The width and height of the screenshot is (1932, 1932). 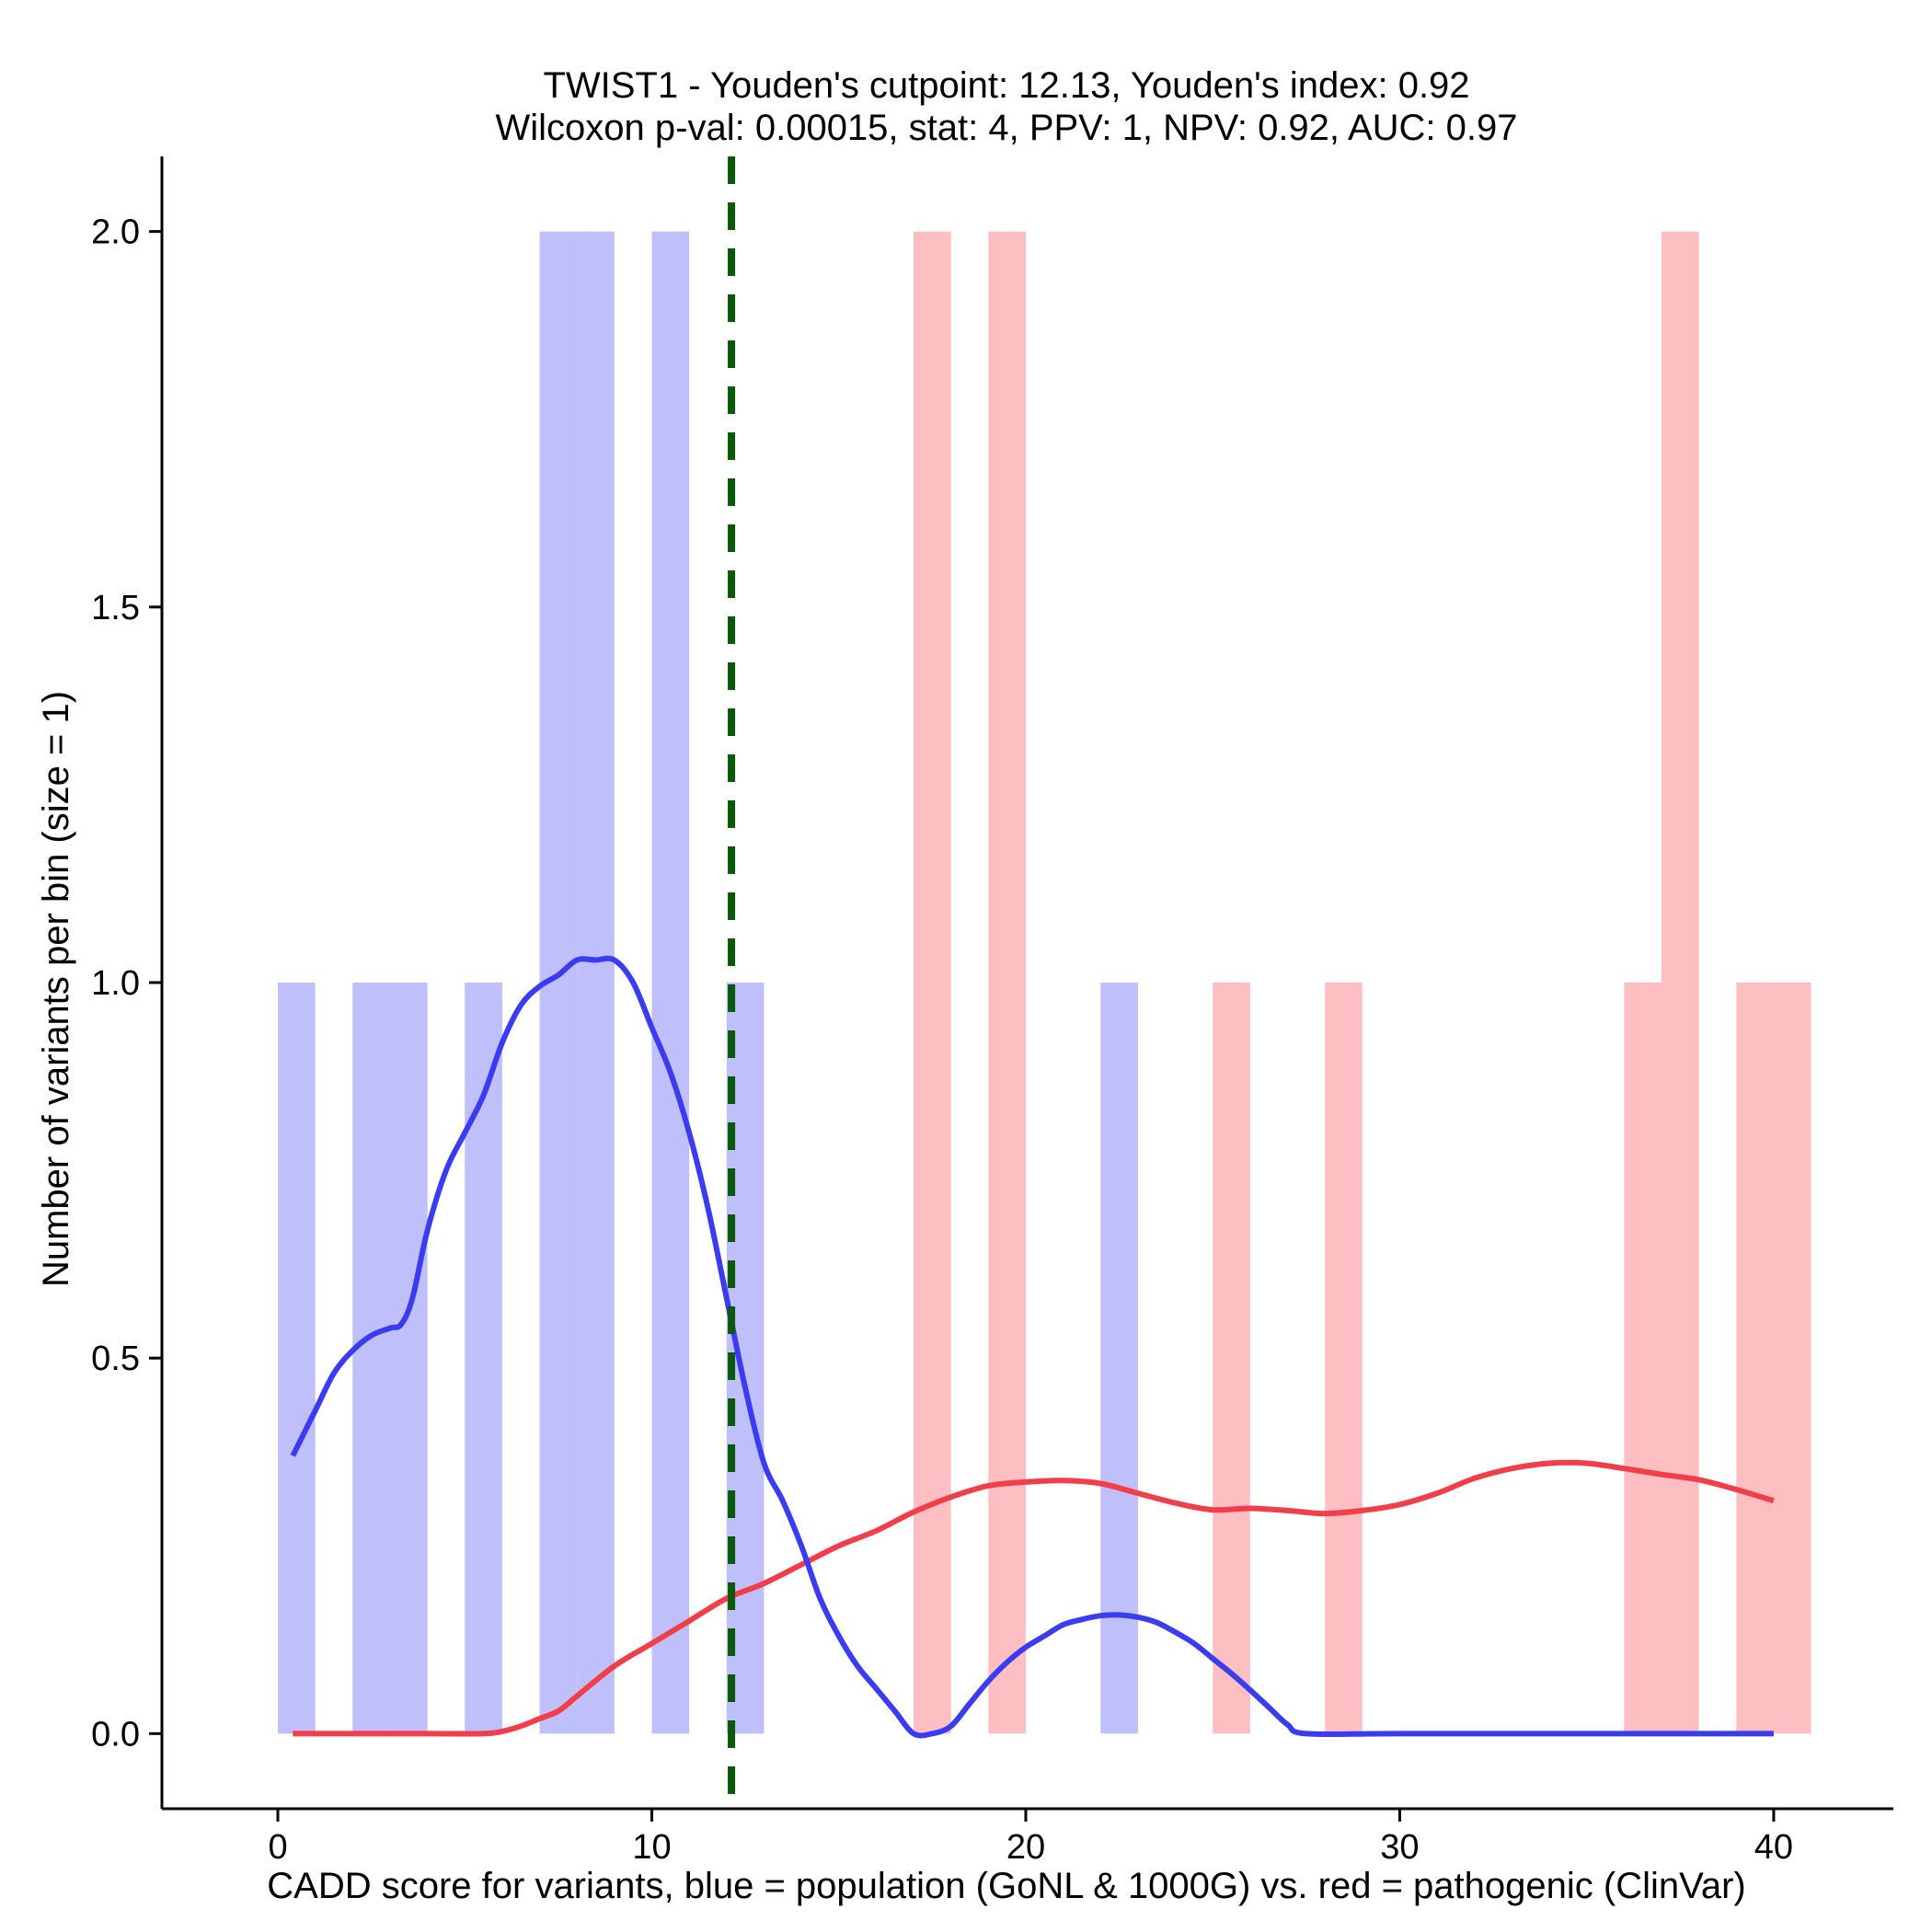 What do you see at coordinates (115, 1359) in the screenshot?
I see `y-tick-label: 0.5` at bounding box center [115, 1359].